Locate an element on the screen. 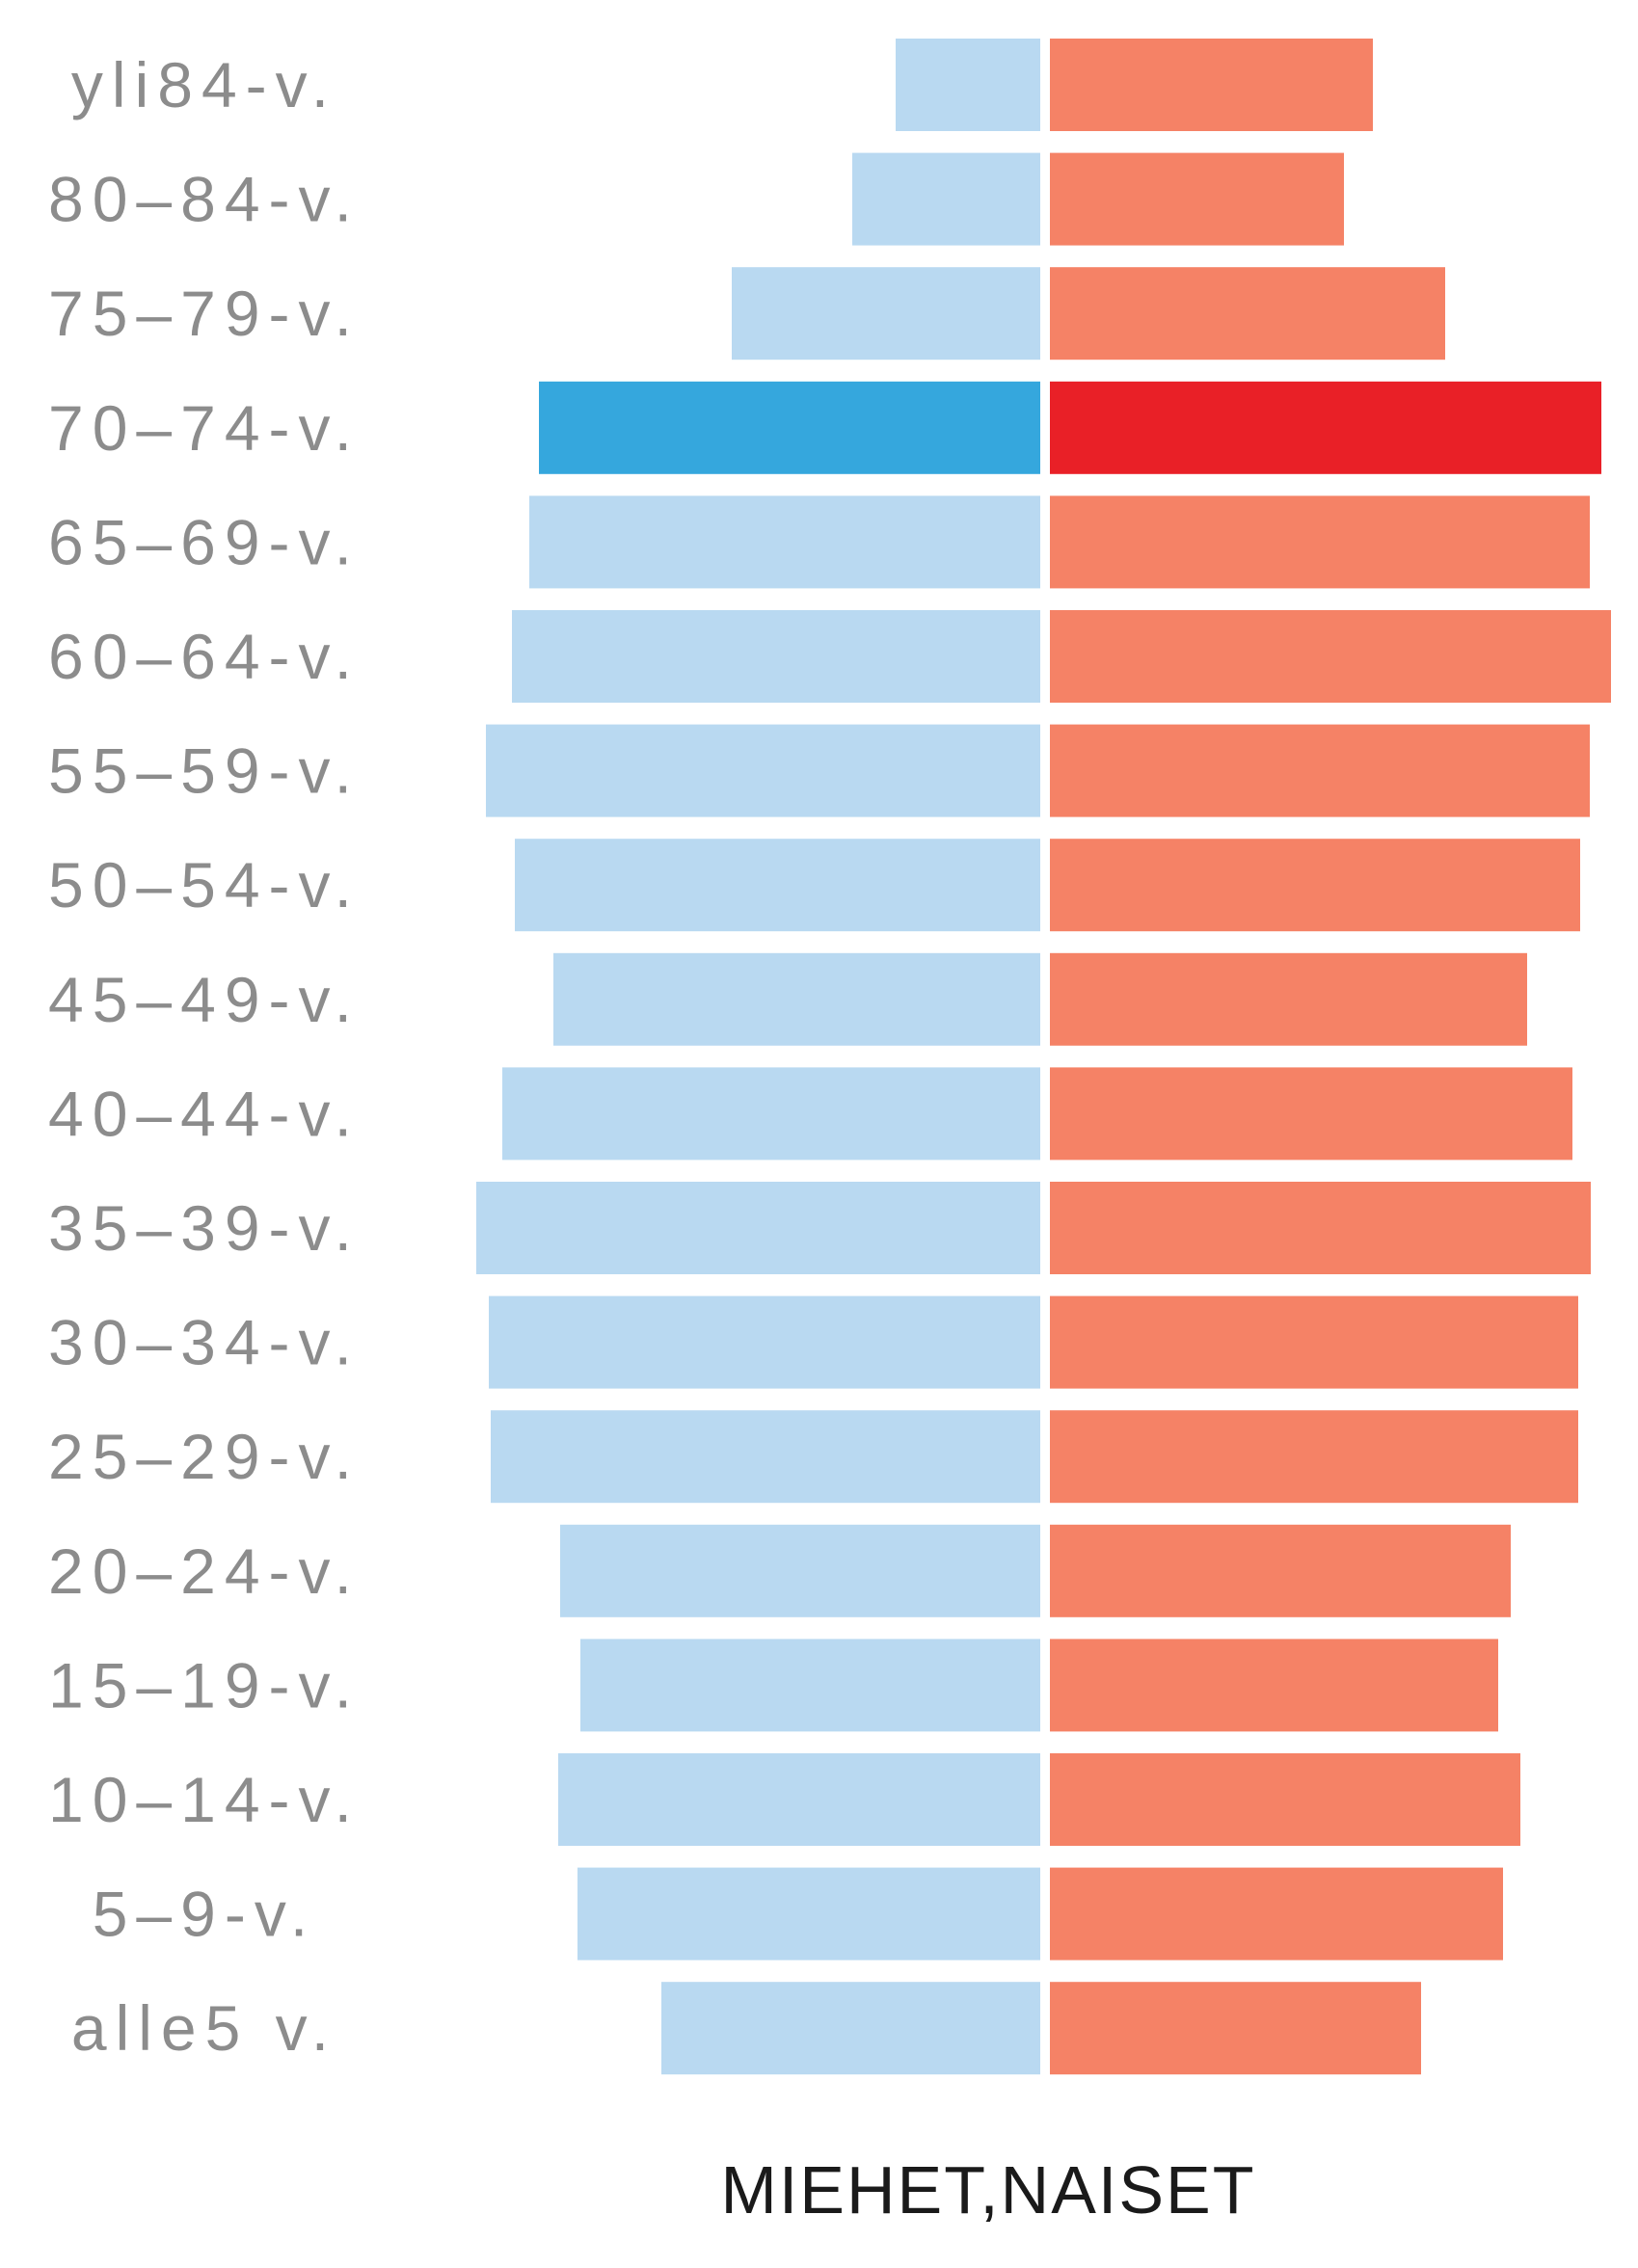 The image size is (1638, 2268). age-label-row-3: 70–74-v. is located at coordinates (205, 428).